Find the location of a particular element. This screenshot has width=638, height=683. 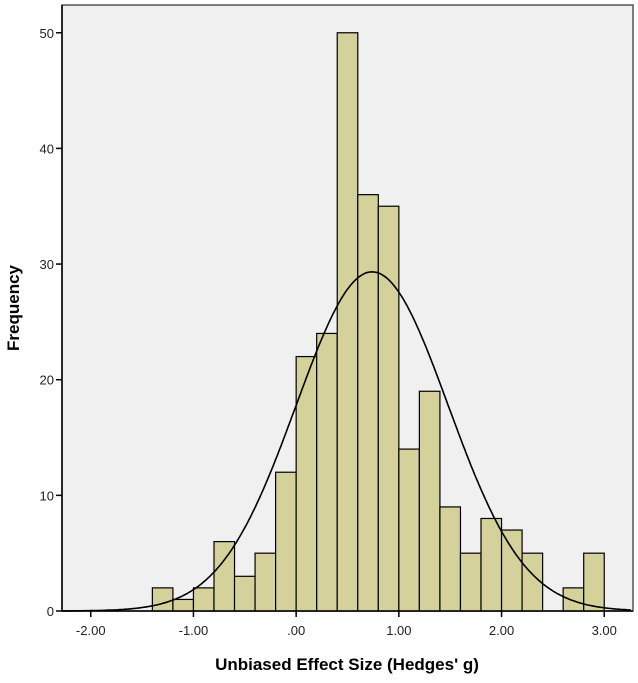

y-tick-label: 50 is located at coordinates (47, 33).